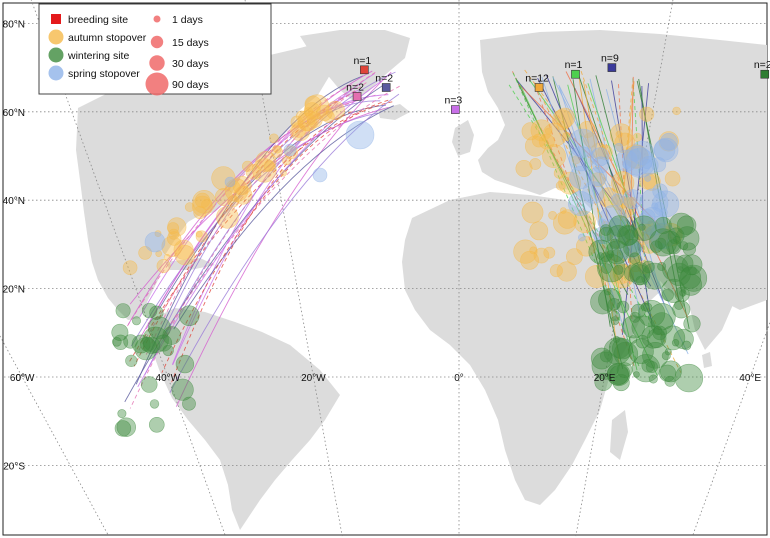  I want to click on longitude-label: 0°, so click(459, 378).